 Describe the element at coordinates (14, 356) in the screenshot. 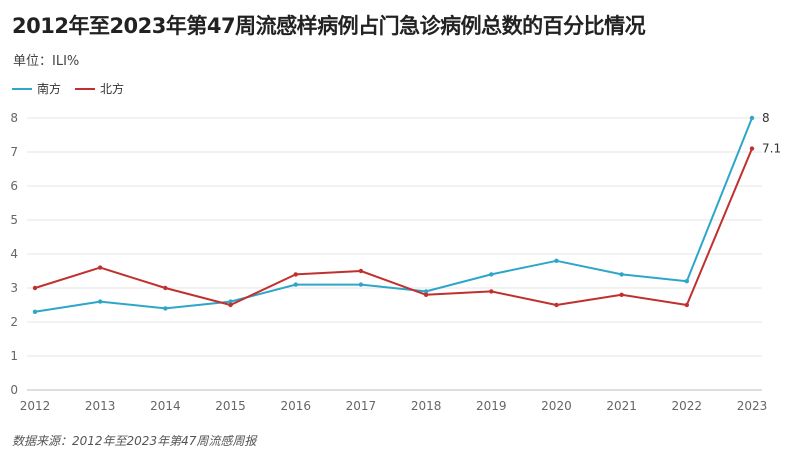

I see `y-tick-label: 1` at that location.